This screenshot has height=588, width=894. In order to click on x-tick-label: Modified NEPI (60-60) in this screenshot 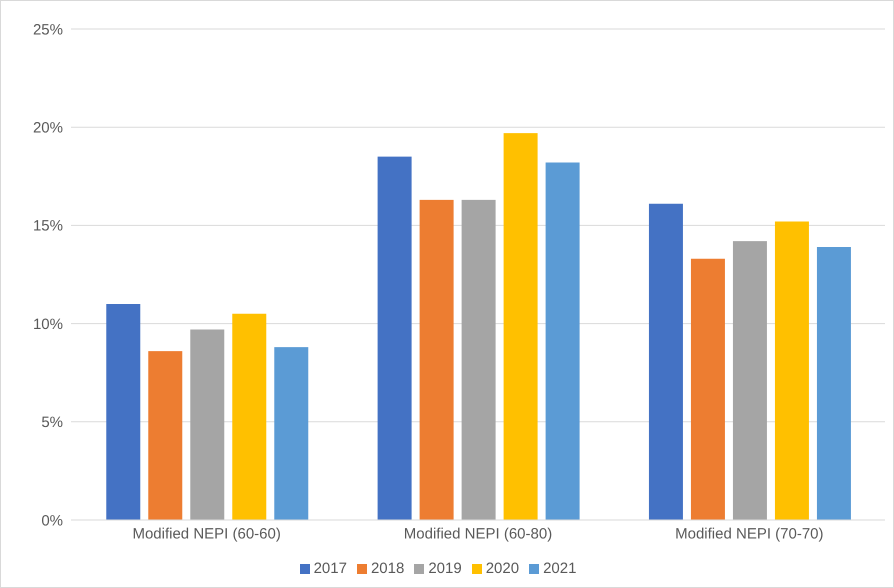, I will do `click(206, 534)`.